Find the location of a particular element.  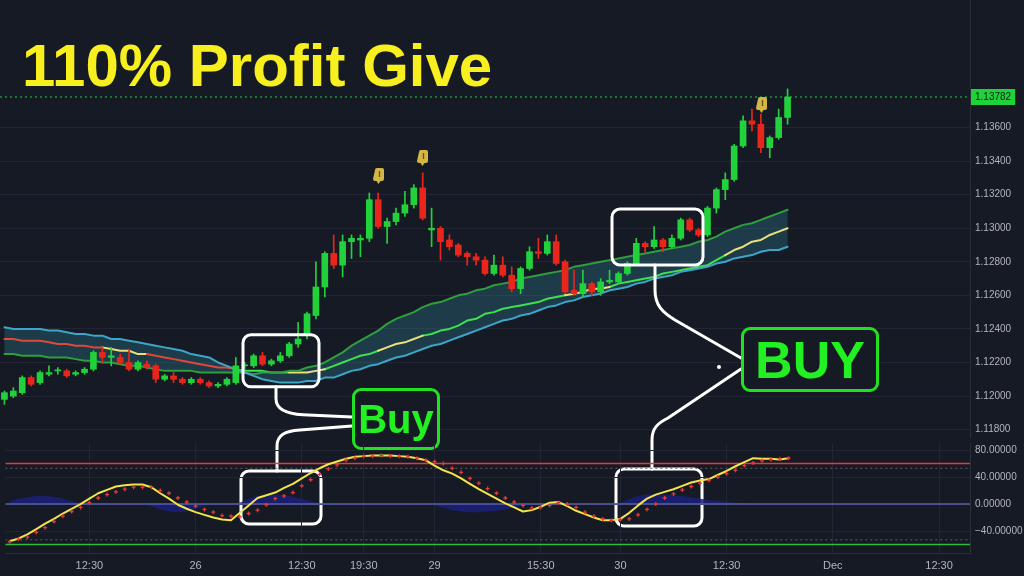

y-tick-label: 40.00000 is located at coordinates (996, 476).